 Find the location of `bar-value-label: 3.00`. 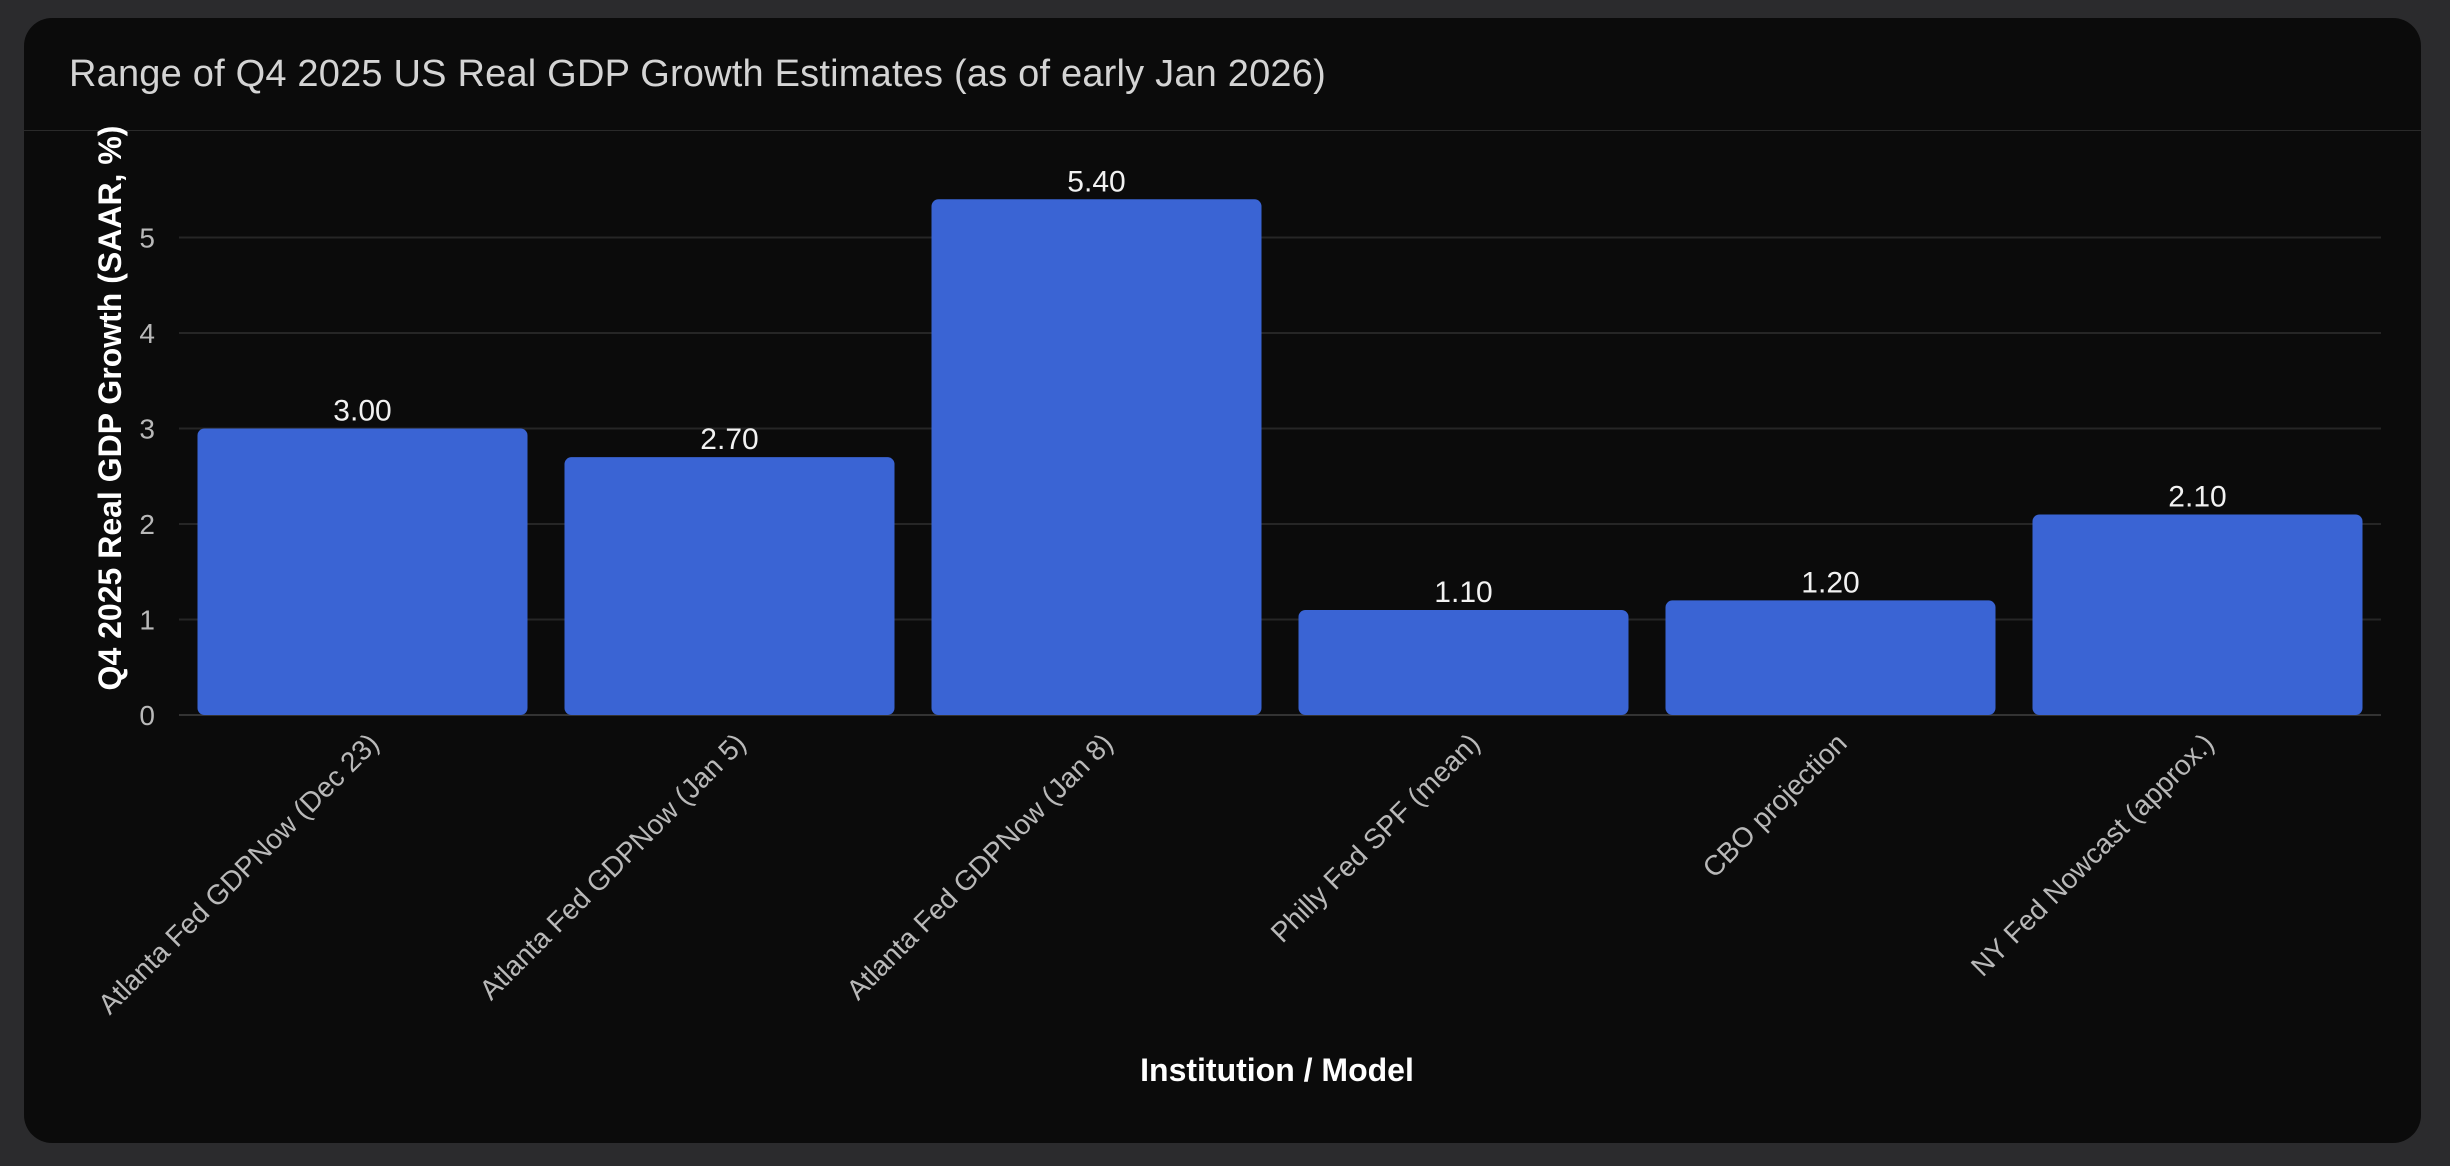

bar-value-label: 3.00 is located at coordinates (362, 411).